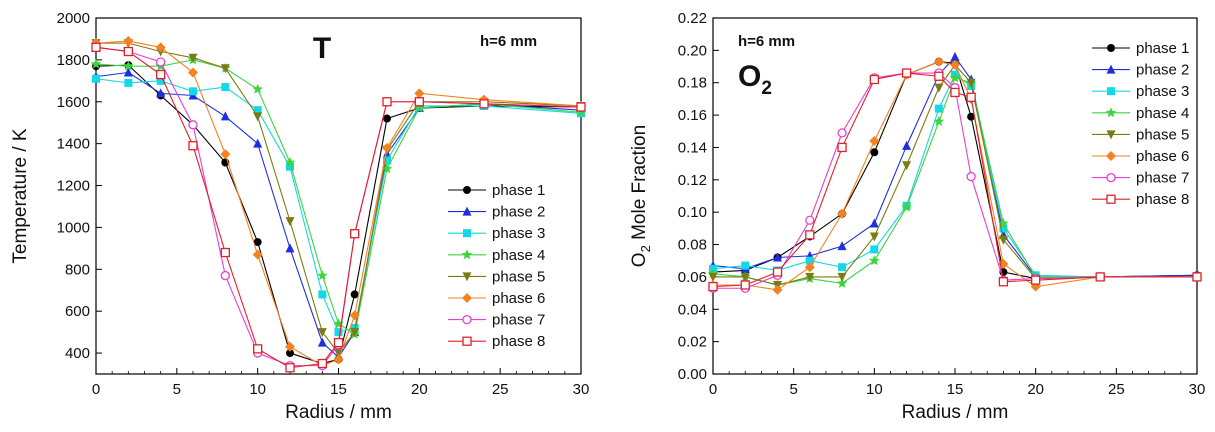 The image size is (1215, 432). Describe the element at coordinates (692, 147) in the screenshot. I see `y-tick-label: 0.14` at that location.